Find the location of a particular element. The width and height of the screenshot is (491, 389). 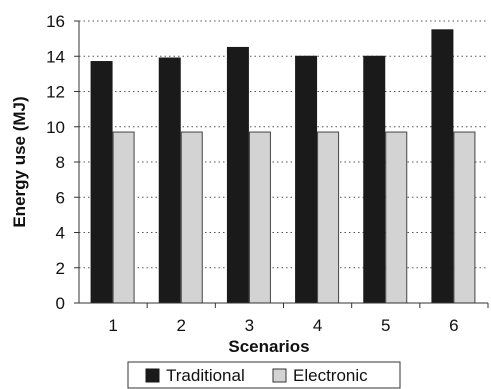

x-tick-label: 3 is located at coordinates (249, 325).